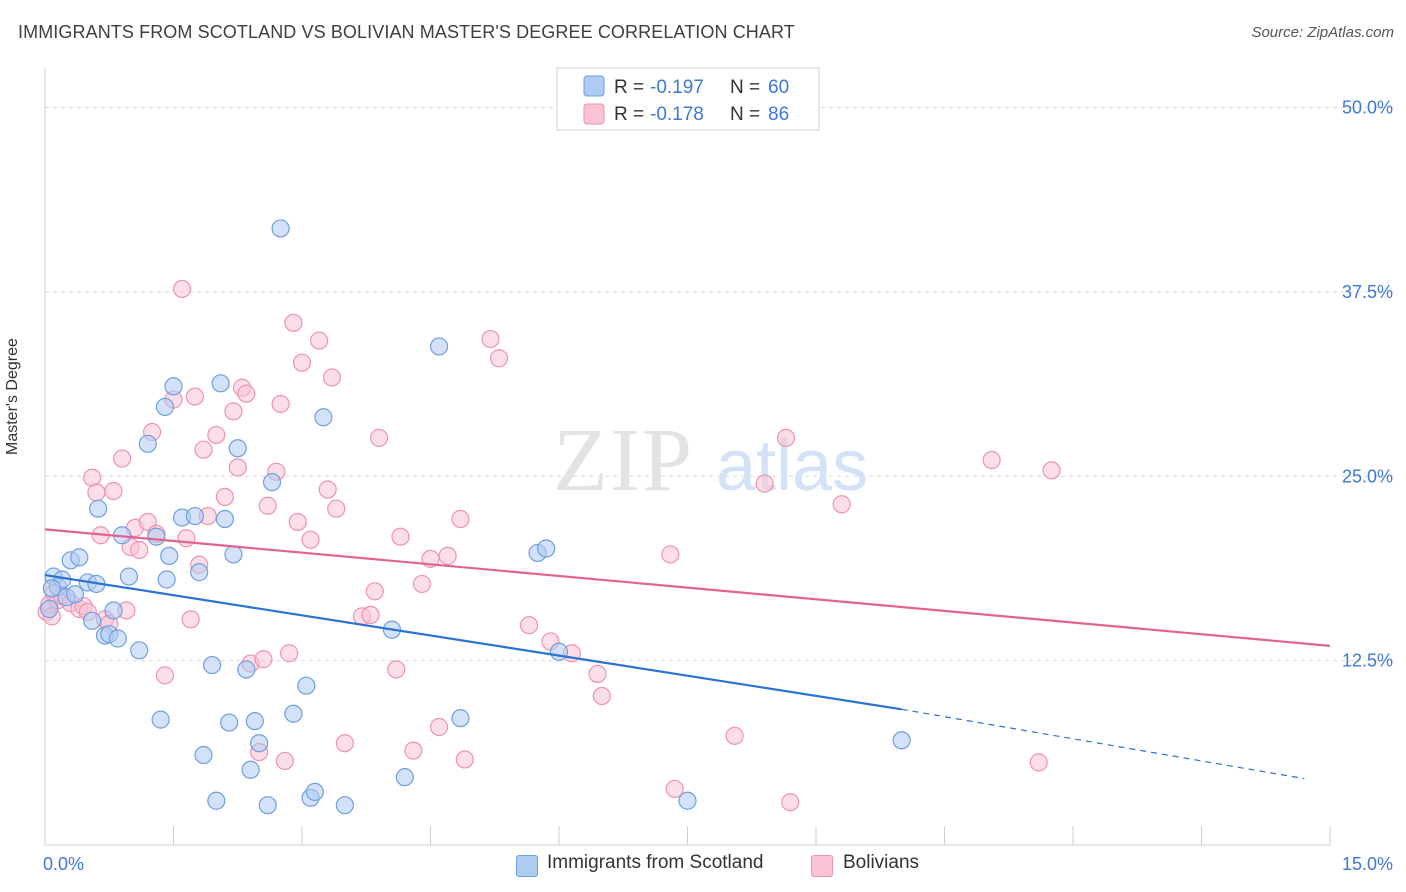 The image size is (1406, 892). I want to click on scotland-trend-line, so click(473, 642).